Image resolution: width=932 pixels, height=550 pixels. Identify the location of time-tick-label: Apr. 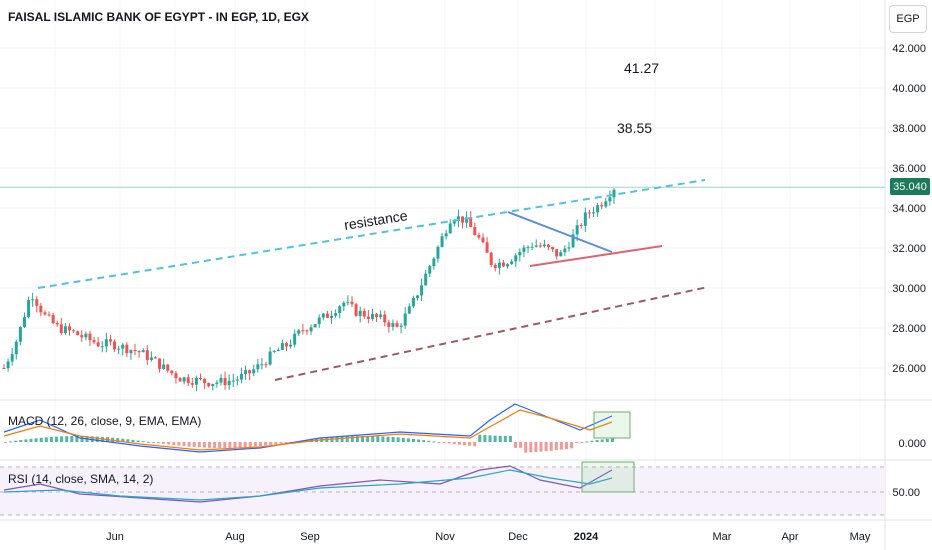
(789, 537).